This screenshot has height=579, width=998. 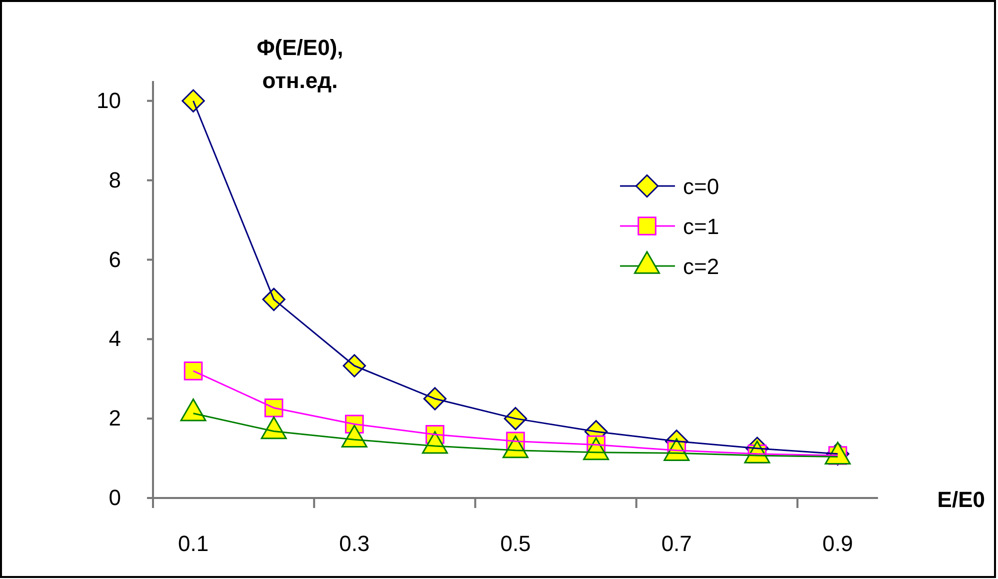 What do you see at coordinates (114, 179) in the screenshot?
I see `y-tick-label: 8` at bounding box center [114, 179].